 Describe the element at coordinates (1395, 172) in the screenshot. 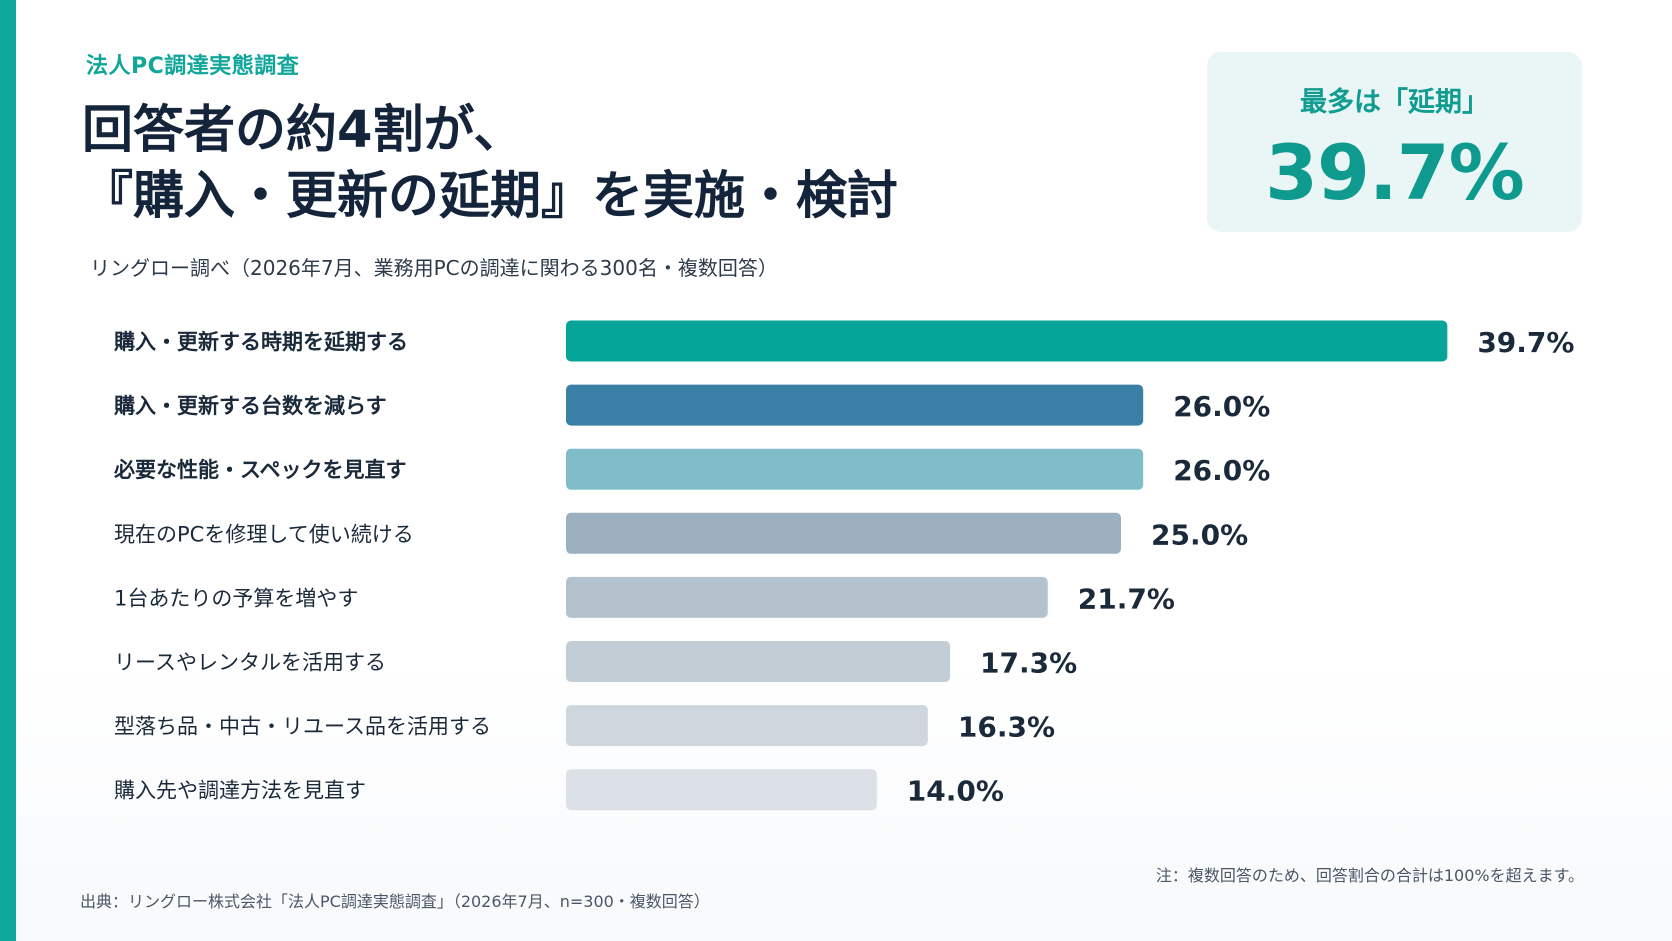

I see `callout-value: 39.7%` at that location.